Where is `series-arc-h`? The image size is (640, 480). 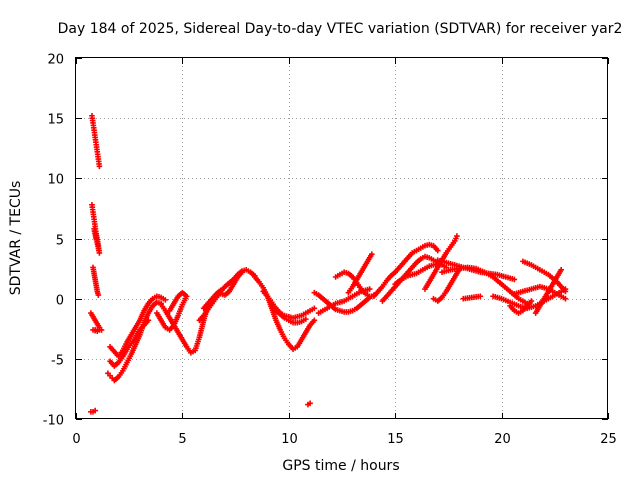 series-arc-h is located at coordinates (129, 343).